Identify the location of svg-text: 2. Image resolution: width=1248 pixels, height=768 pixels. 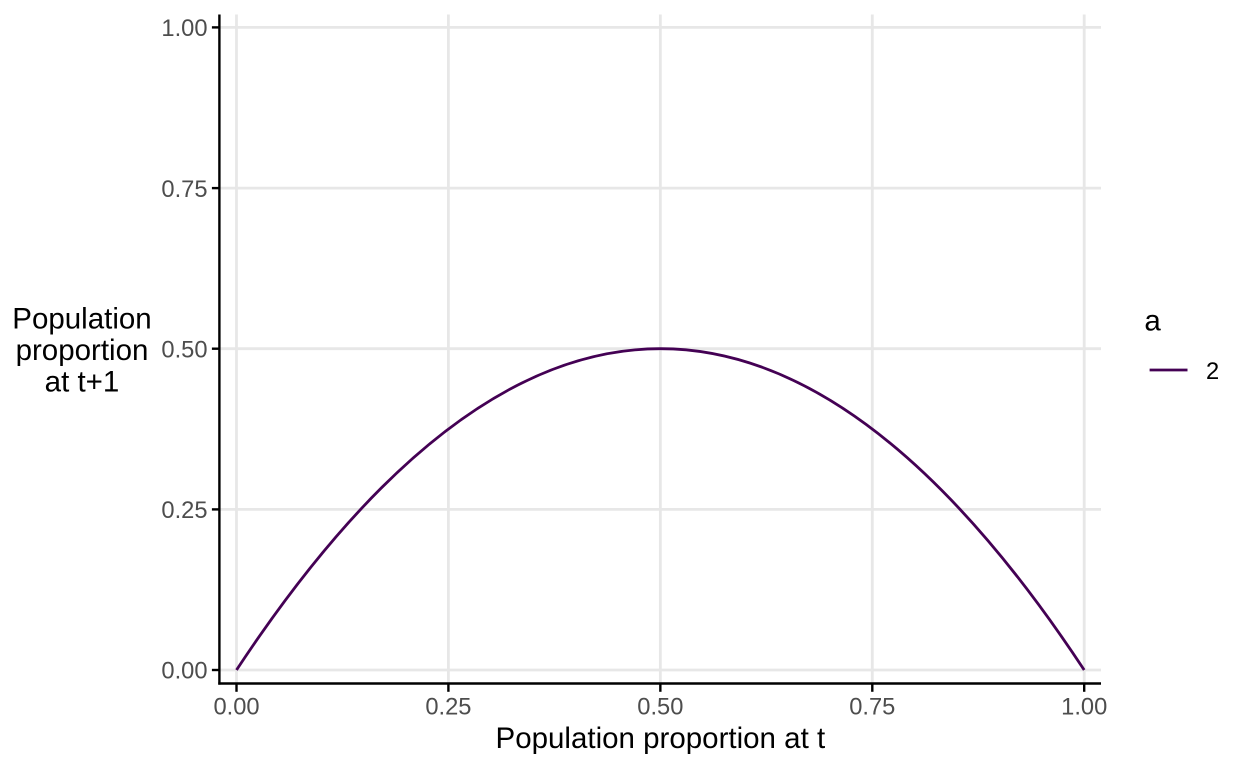
(1212, 372).